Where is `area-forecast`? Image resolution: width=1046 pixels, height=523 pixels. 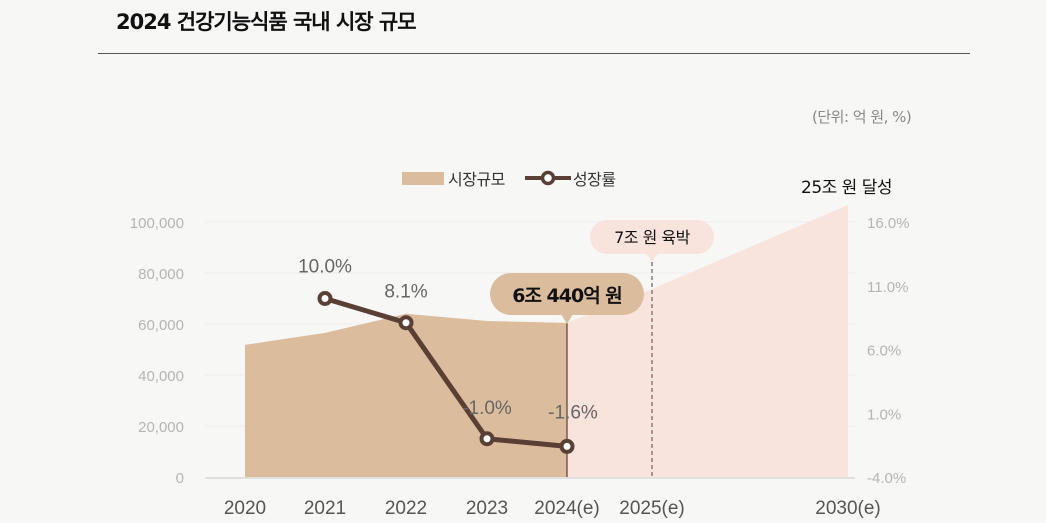
area-forecast is located at coordinates (707, 341).